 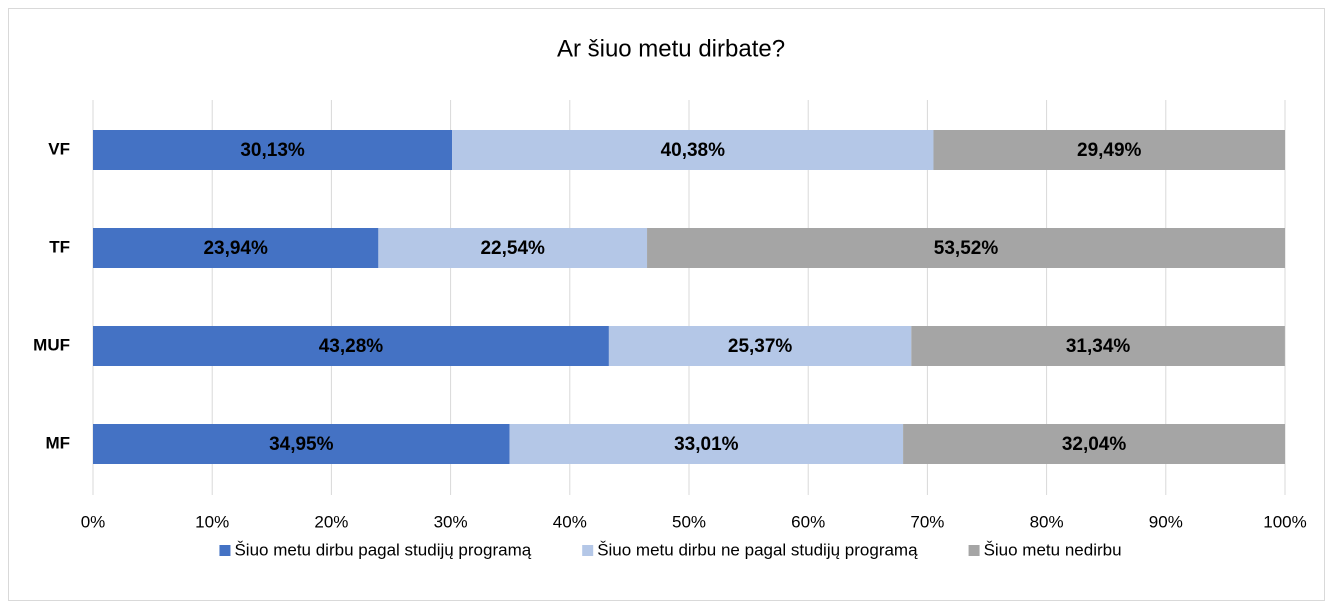 What do you see at coordinates (1047, 521) in the screenshot?
I see `x-tick-label: 80%` at bounding box center [1047, 521].